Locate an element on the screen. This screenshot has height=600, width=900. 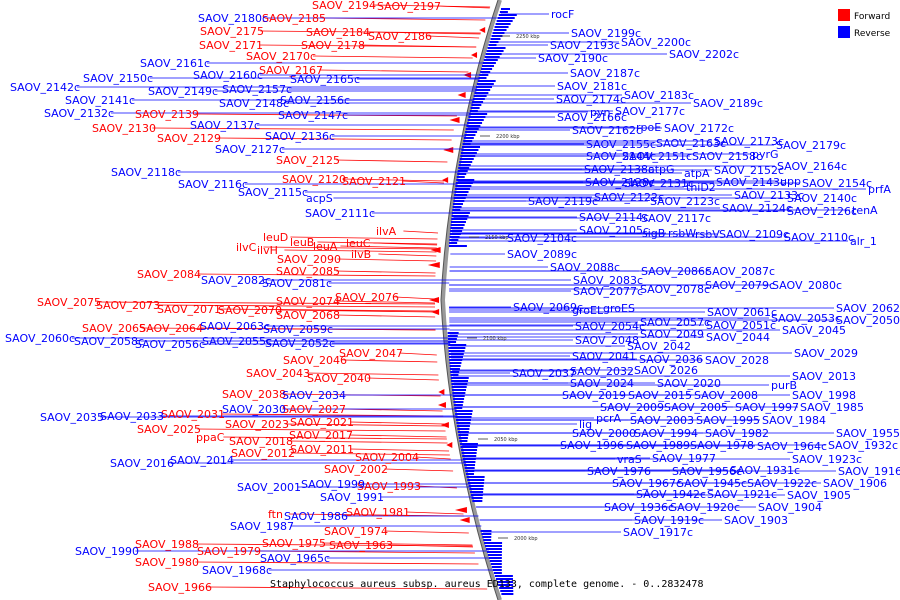
gene-label-saov-2183c: SAOV_2183c is located at coordinates (659, 95).